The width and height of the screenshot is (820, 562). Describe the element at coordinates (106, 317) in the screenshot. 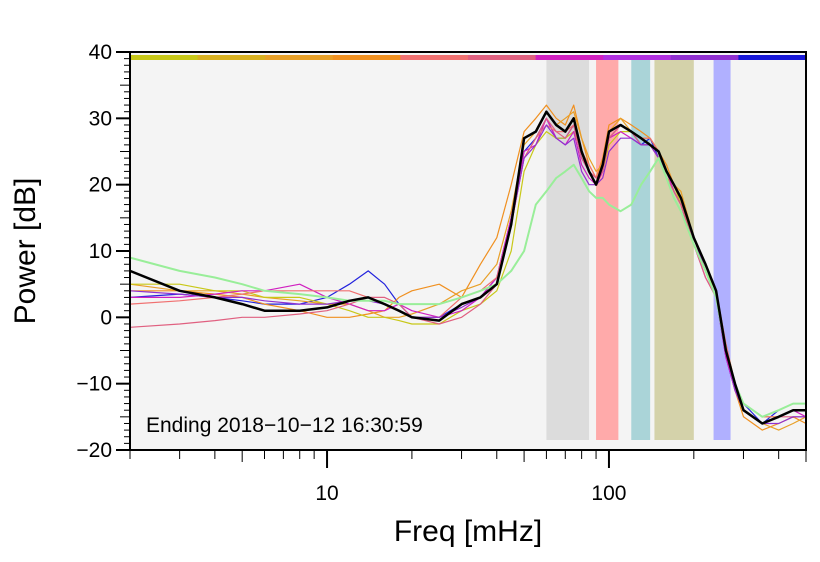

I see `y-tick-label: 0` at that location.